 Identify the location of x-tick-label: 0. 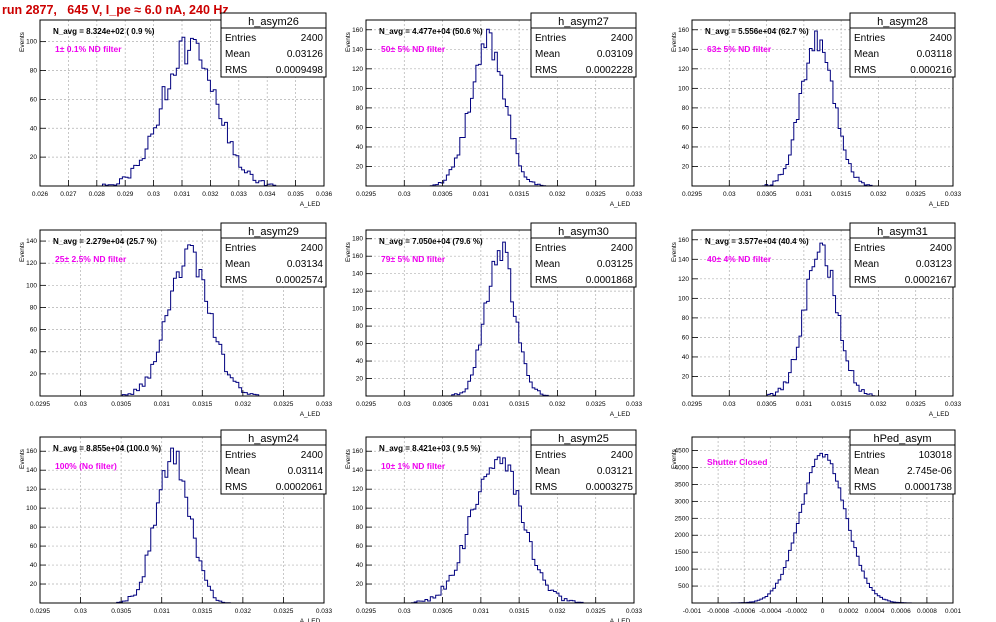
(823, 611).